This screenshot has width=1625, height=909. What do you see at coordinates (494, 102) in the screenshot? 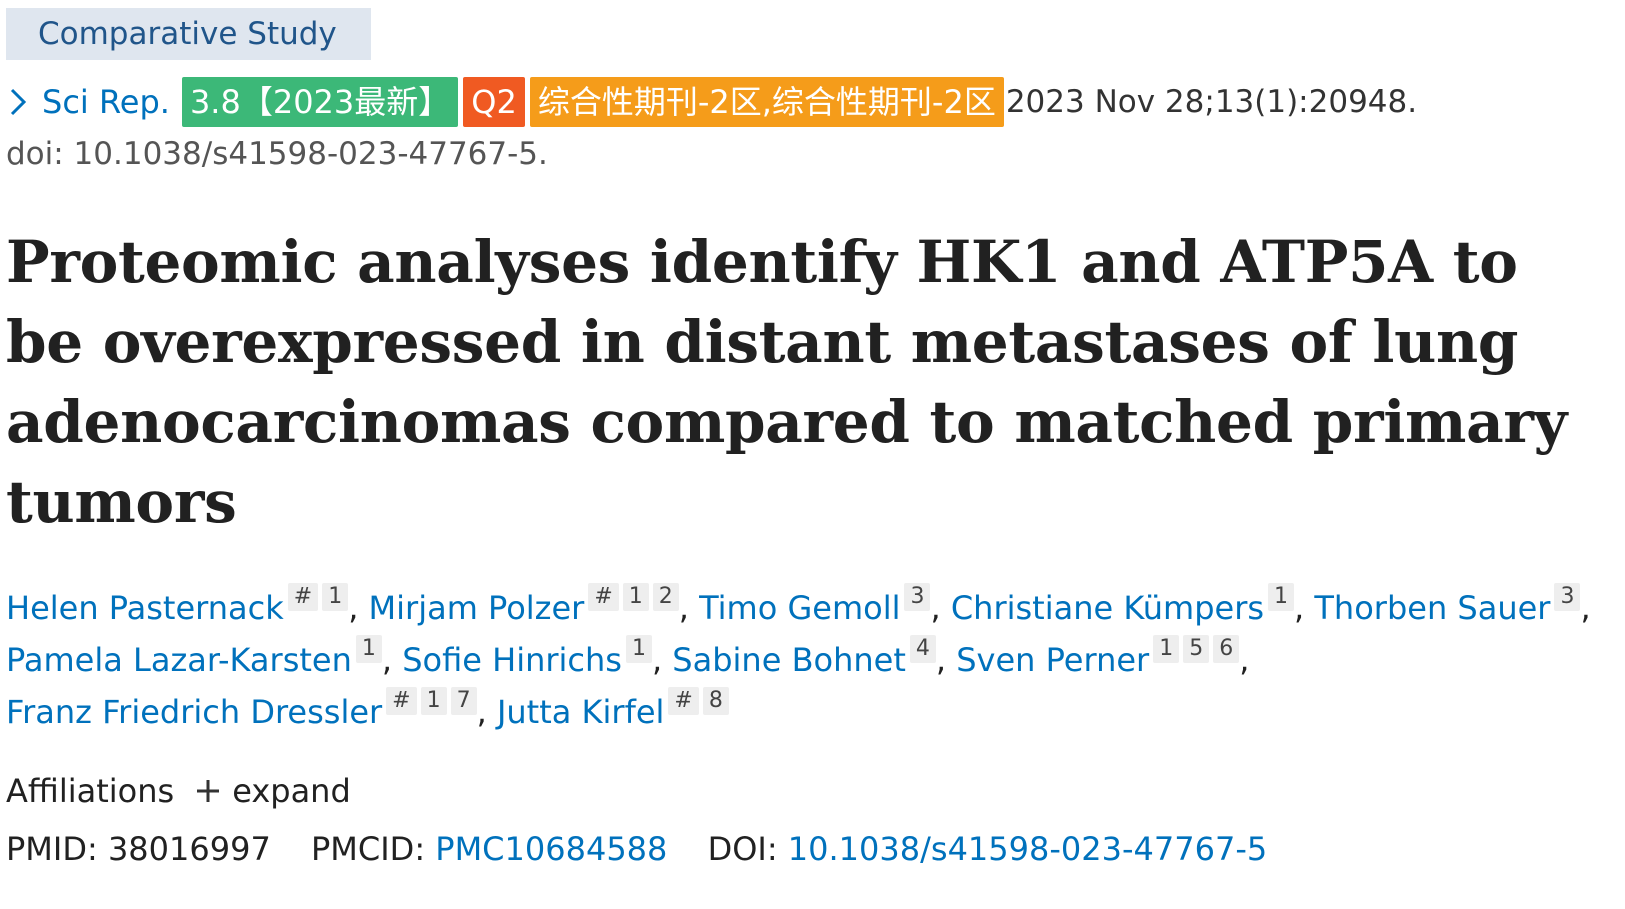
I see `quartile-badge: Q2` at bounding box center [494, 102].